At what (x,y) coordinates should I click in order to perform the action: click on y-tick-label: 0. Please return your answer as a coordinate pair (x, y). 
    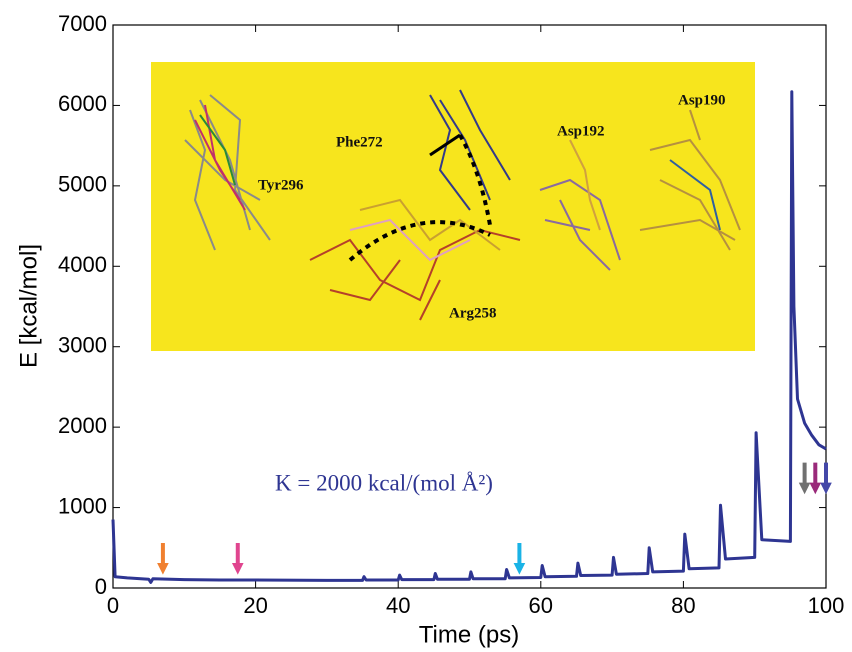
    Looking at the image, I should click on (101, 586).